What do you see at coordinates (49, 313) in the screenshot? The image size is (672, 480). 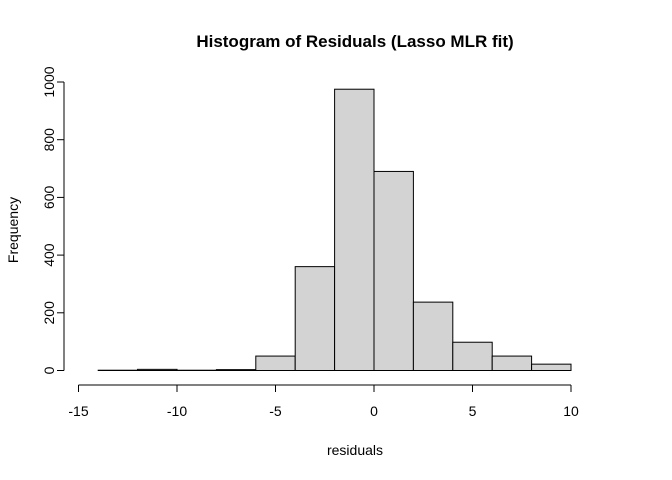 I see `y-tick-label: 200` at bounding box center [49, 313].